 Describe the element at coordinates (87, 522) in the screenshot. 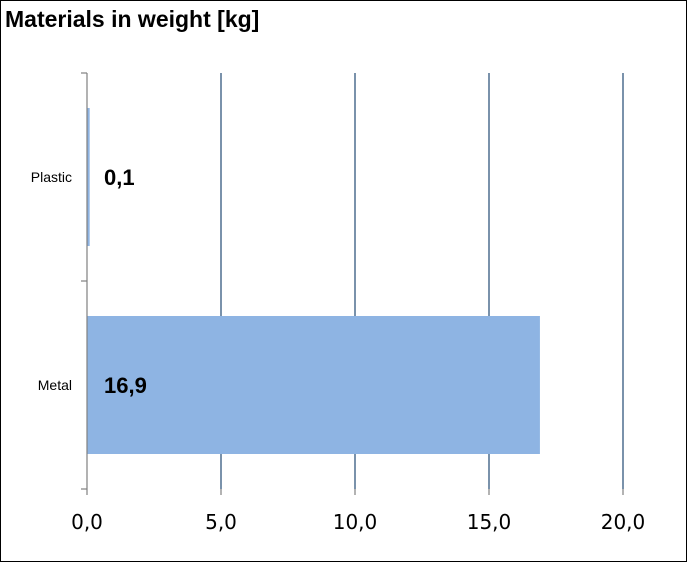

I see `x-tick-label: 0,0` at that location.